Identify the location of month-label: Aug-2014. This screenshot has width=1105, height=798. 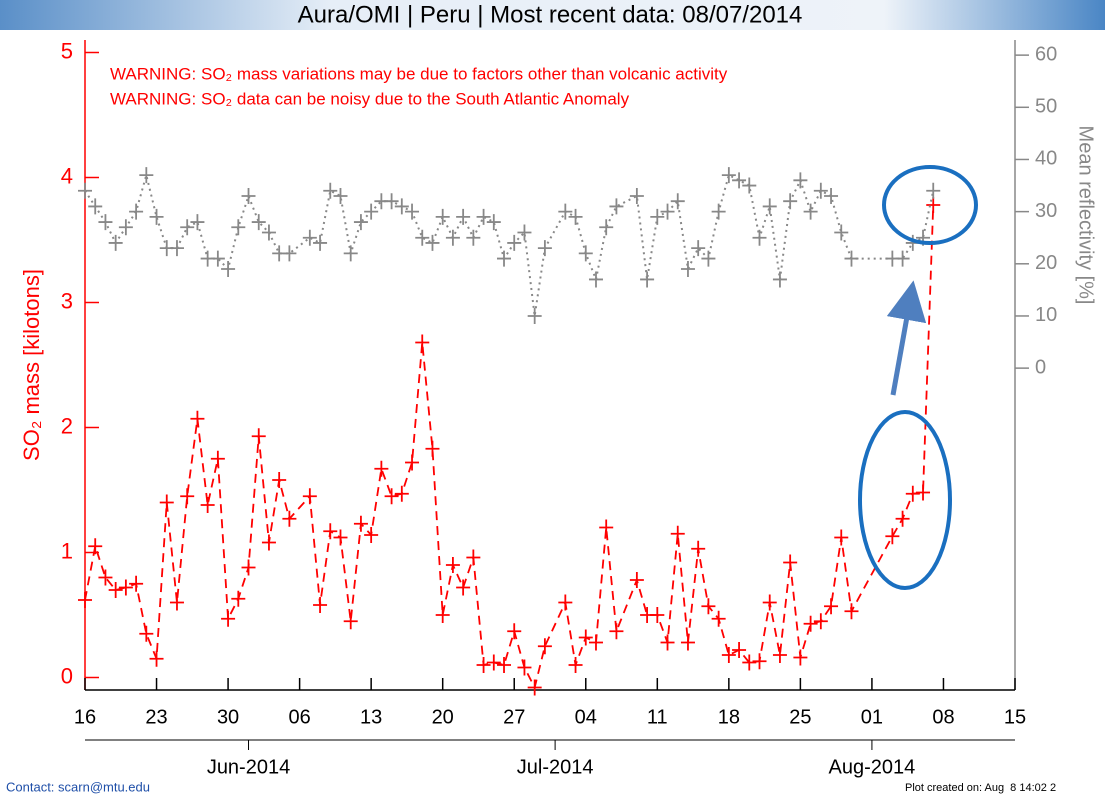
(872, 767).